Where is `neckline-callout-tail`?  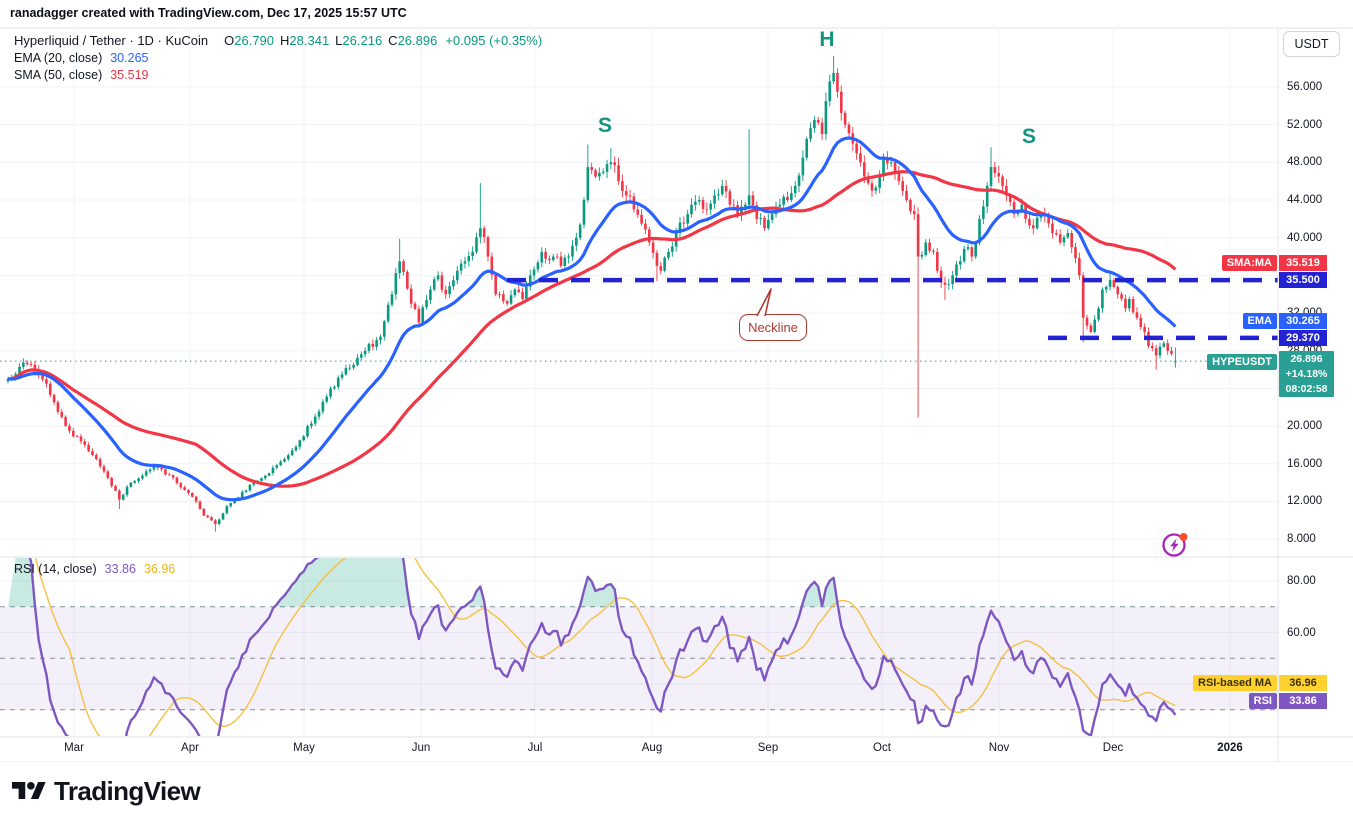
neckline-callout-tail is located at coordinates (764, 302).